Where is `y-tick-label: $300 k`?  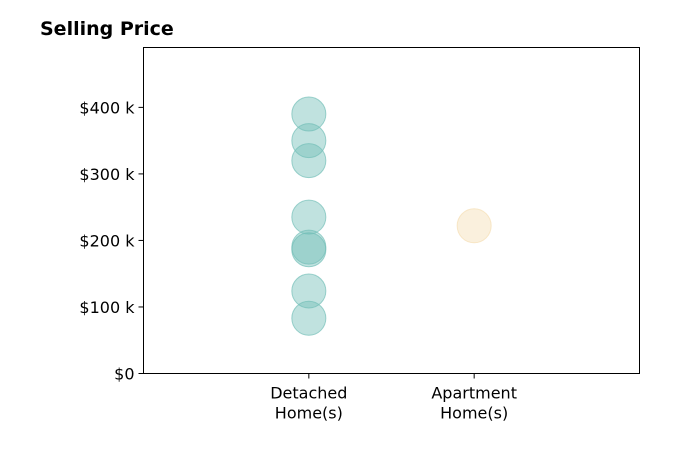
y-tick-label: $300 k is located at coordinates (107, 174).